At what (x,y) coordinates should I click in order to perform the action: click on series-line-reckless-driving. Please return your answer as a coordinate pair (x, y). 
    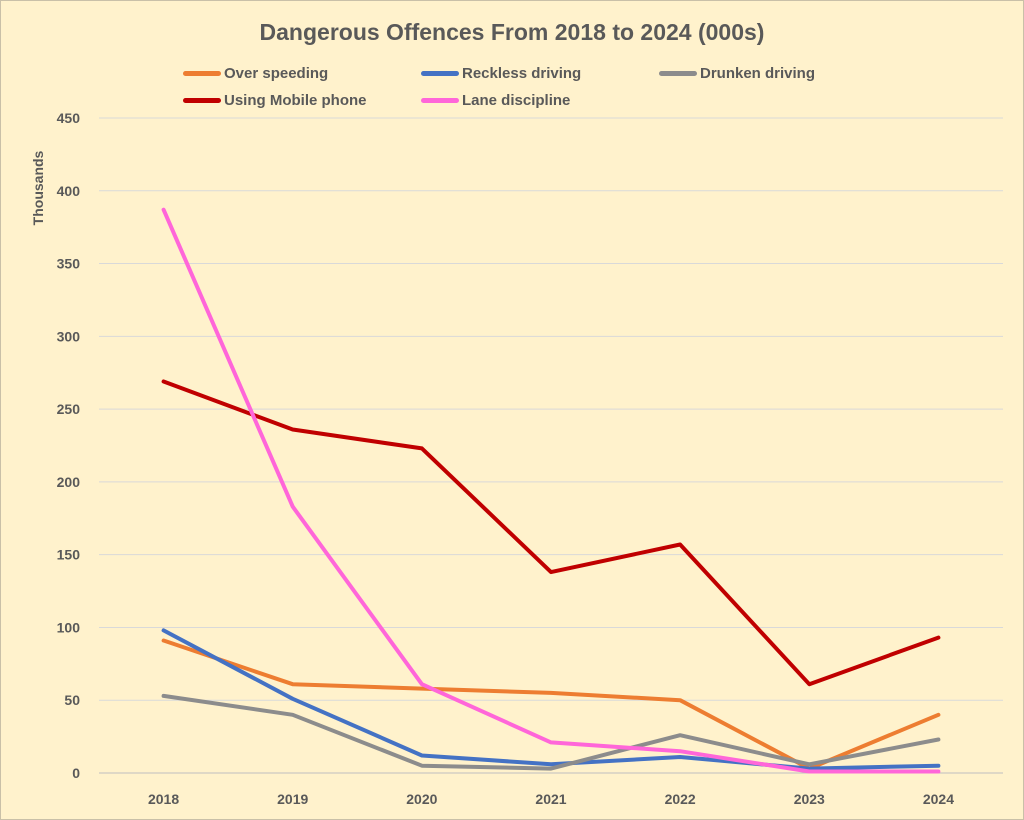
    Looking at the image, I should click on (551, 699).